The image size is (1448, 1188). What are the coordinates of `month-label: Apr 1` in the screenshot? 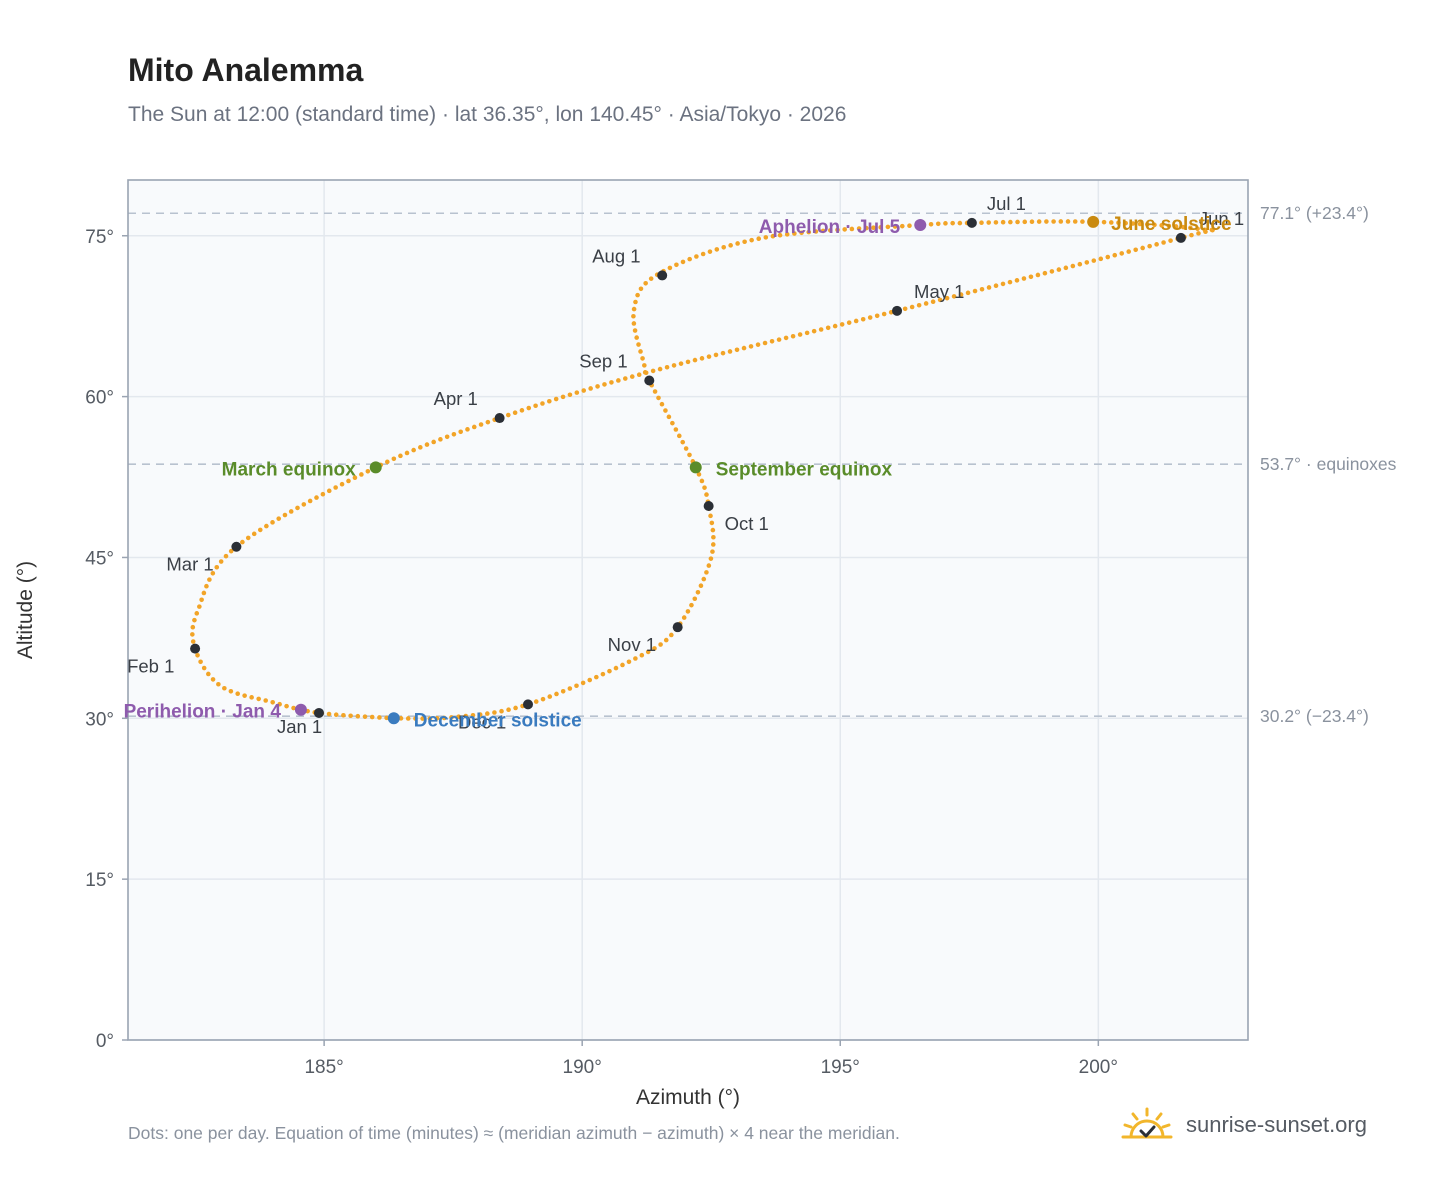 It's located at (456, 398).